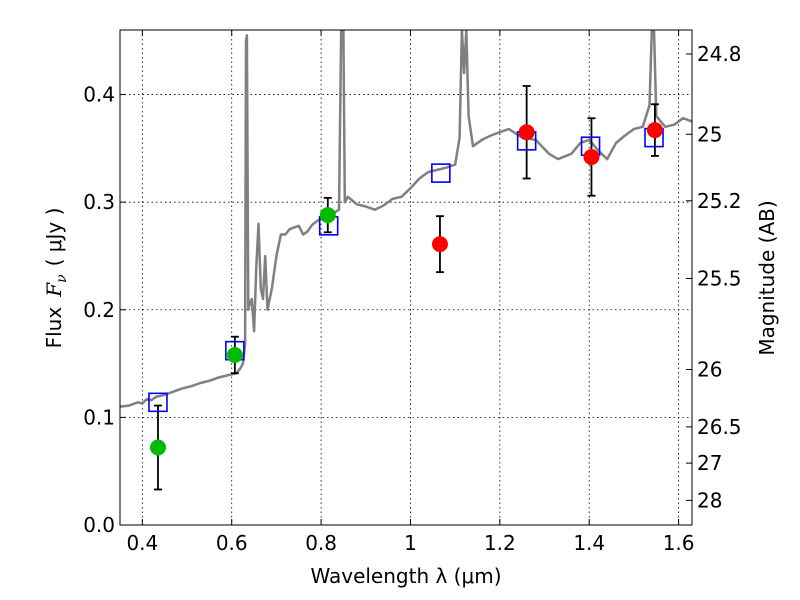 The image size is (800, 600). What do you see at coordinates (719, 54) in the screenshot?
I see `y2-tick-label: 24.8` at bounding box center [719, 54].